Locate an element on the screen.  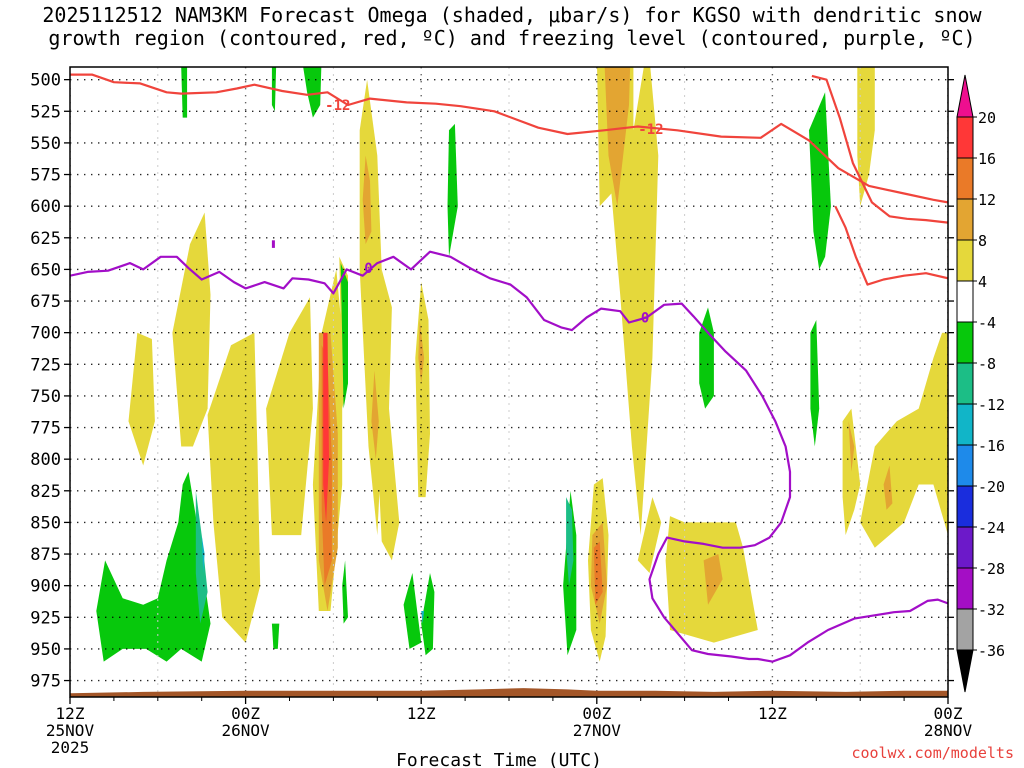
colorbar-label: -8 is located at coordinates (987, 364).